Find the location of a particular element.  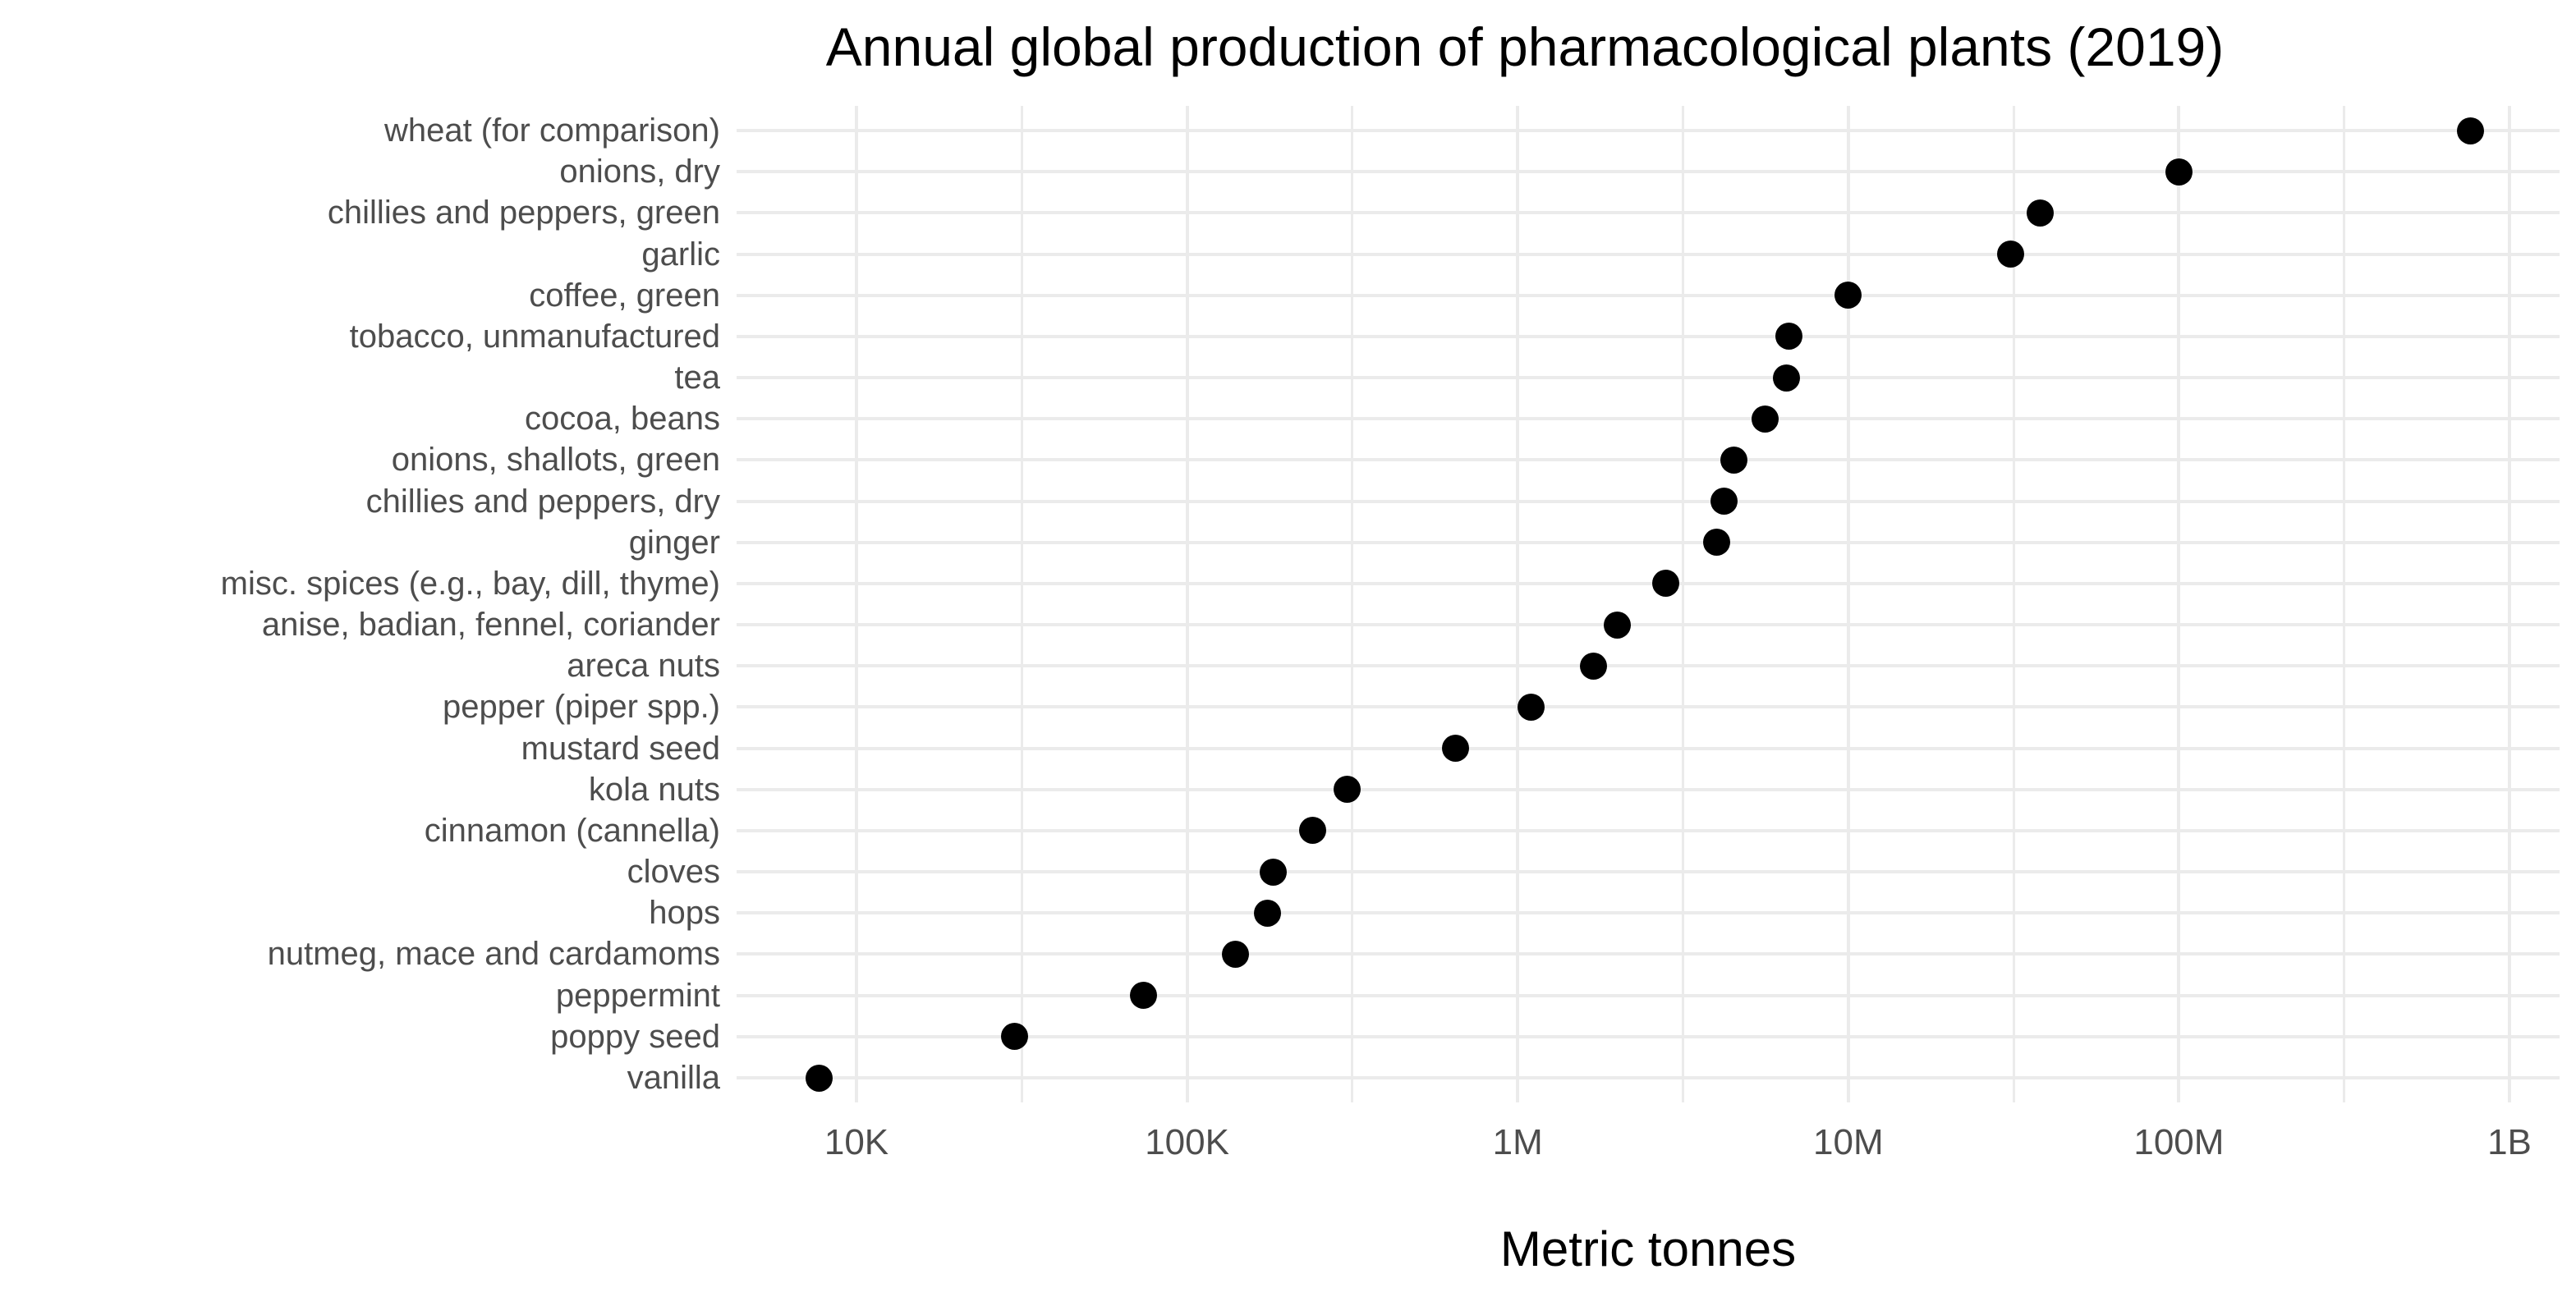

y-axis-label: chillies and peppers, green is located at coordinates (523, 213).